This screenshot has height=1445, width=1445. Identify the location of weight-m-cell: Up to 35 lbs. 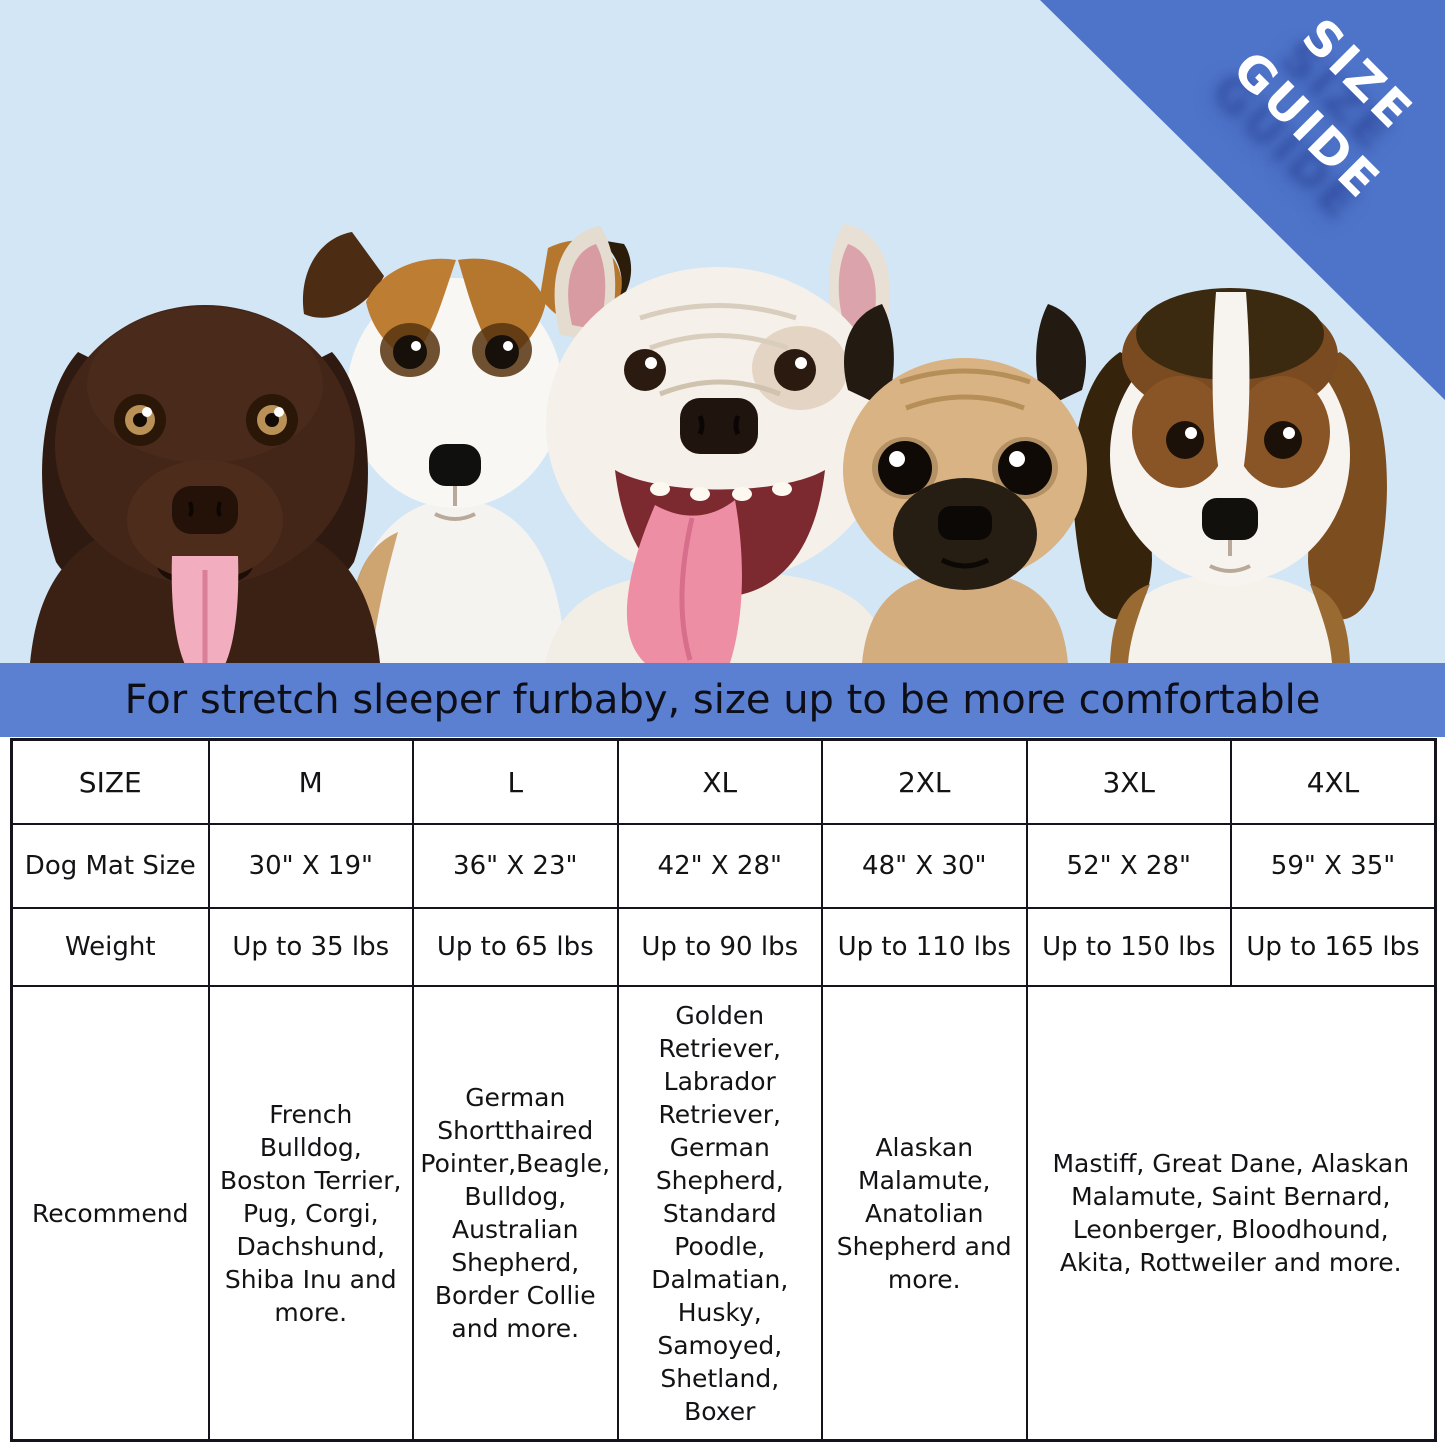
(310, 947).